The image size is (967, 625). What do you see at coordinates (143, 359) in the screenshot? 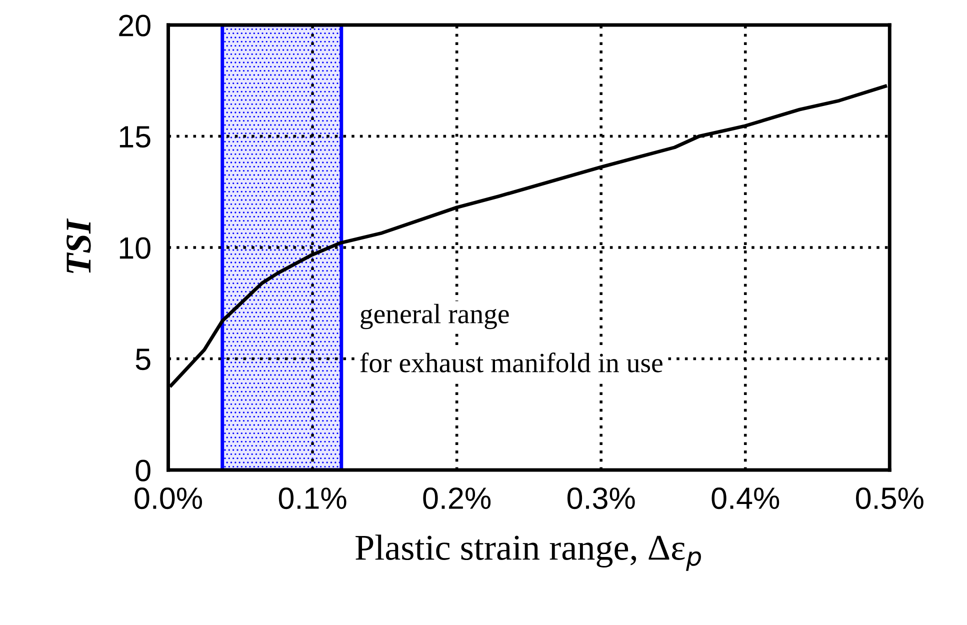
I see `y-tick-label: 5` at bounding box center [143, 359].